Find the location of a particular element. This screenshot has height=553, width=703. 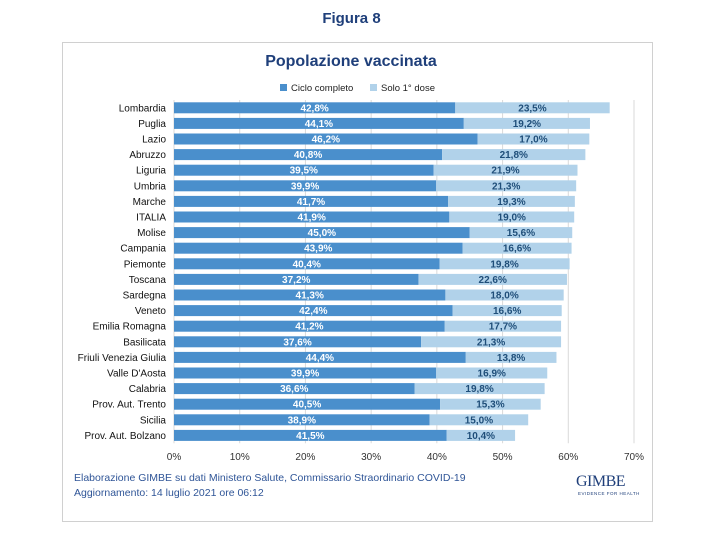

legend-label-first-dose: Solo 1° dose is located at coordinates (408, 88).